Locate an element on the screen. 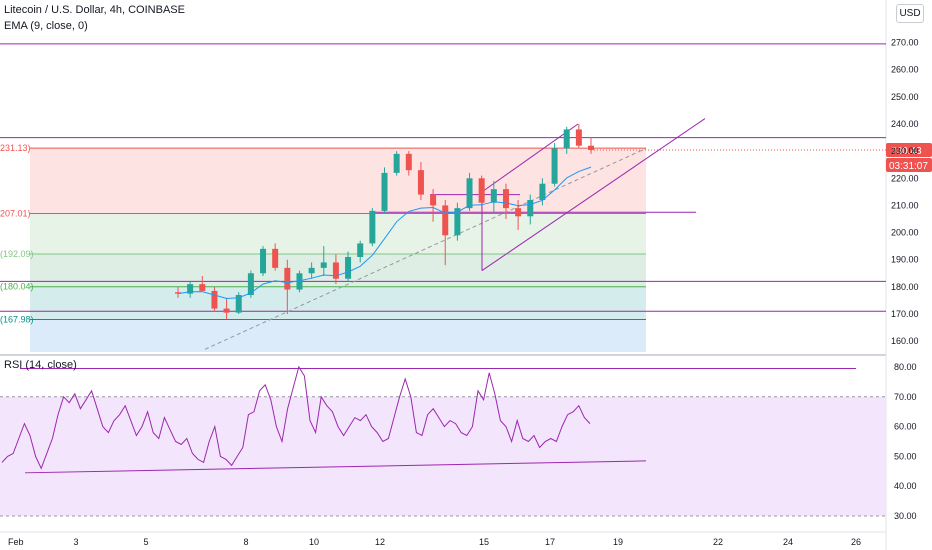  price-axis-tick: 260.00 is located at coordinates (905, 70).